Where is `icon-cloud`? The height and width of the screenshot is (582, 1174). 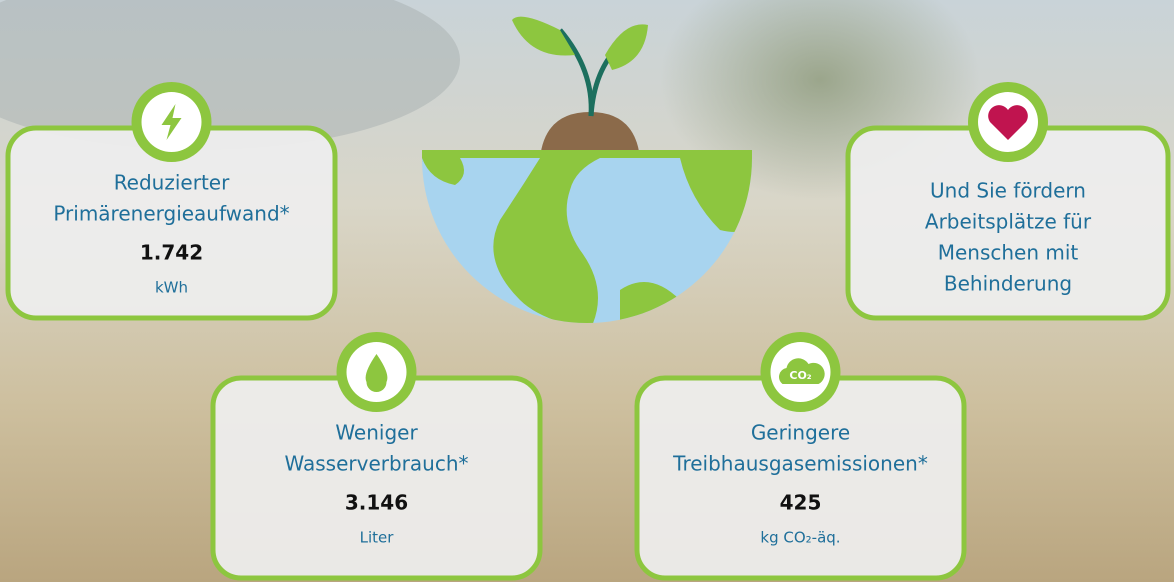
icon-cloud is located at coordinates (801, 371).